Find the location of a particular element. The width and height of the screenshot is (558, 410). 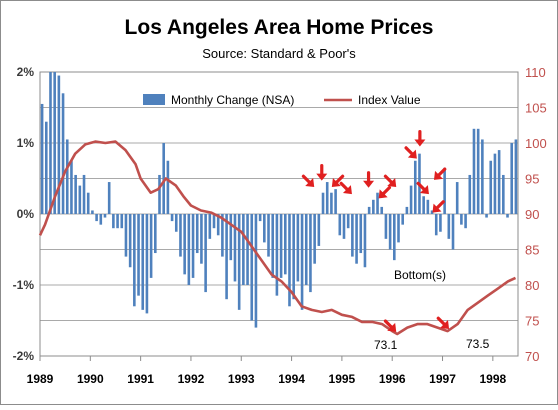

y-right-tick-label: 90 is located at coordinates (532, 214).